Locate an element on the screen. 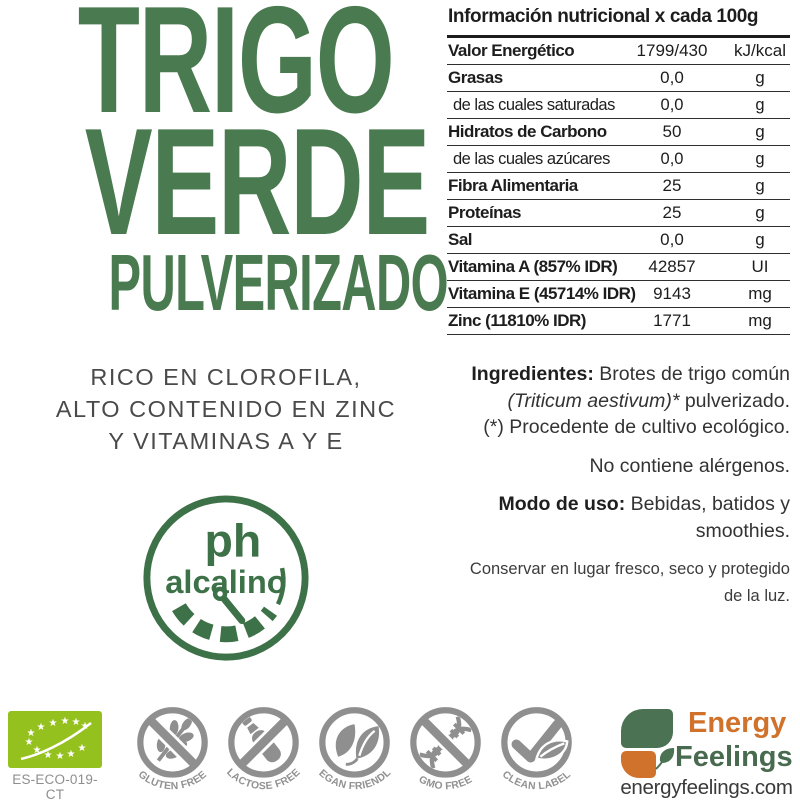  nutrient-label: Hidratos de Carbono is located at coordinates (527, 131).